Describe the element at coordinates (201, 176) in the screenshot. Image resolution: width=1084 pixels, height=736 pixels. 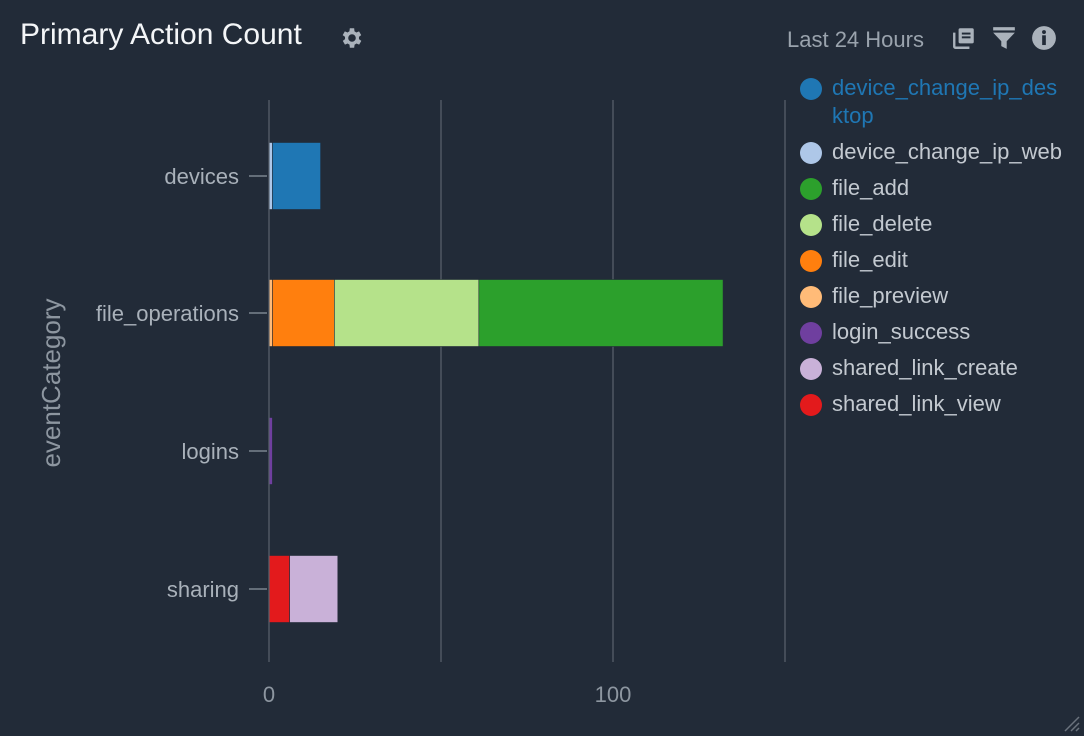
I see `y-tick-label: devices` at that location.